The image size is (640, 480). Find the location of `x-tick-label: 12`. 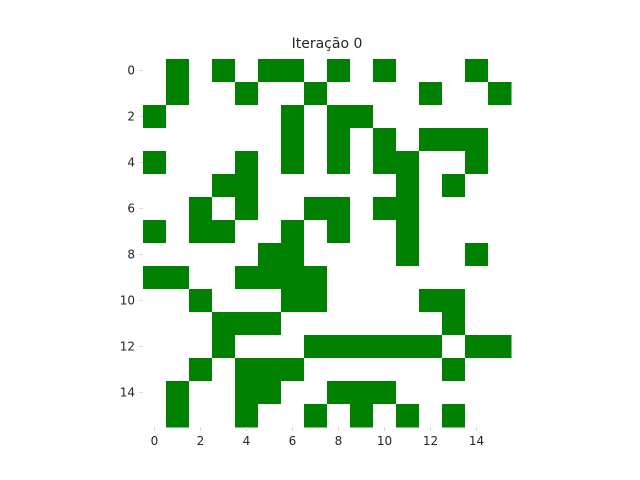

x-tick-label: 12 is located at coordinates (430, 441).